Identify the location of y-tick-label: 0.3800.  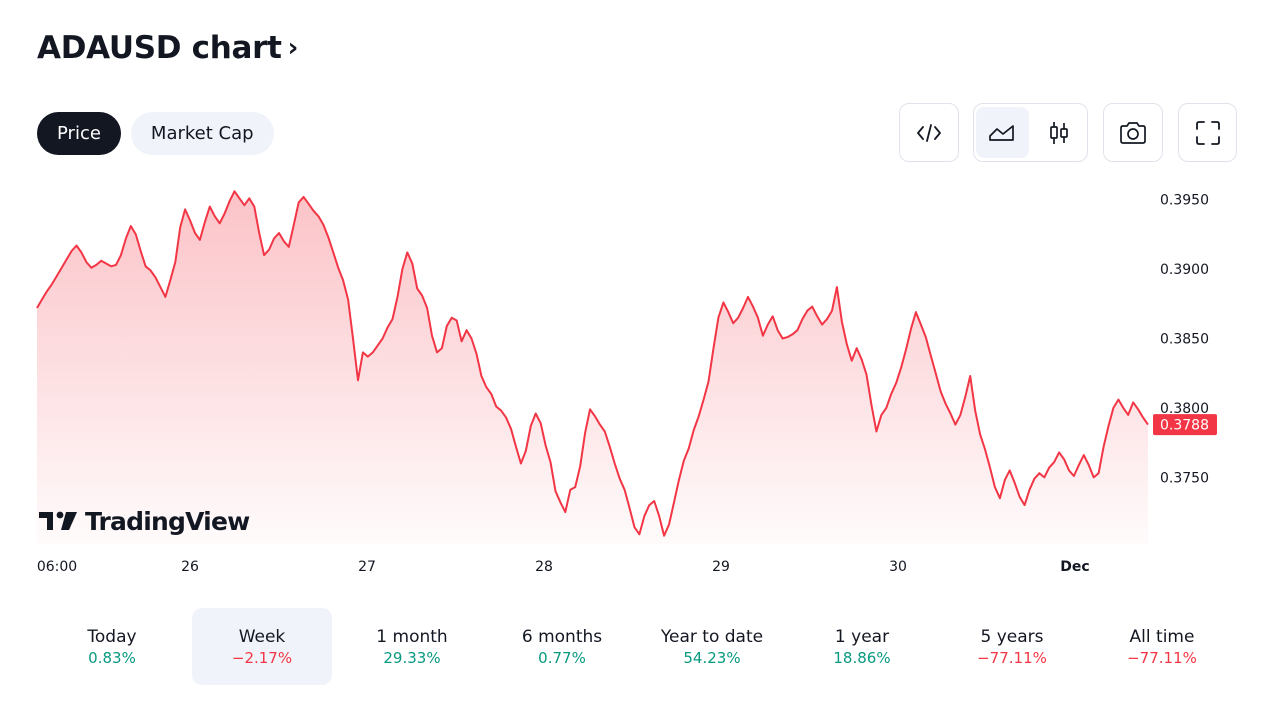
(1184, 409).